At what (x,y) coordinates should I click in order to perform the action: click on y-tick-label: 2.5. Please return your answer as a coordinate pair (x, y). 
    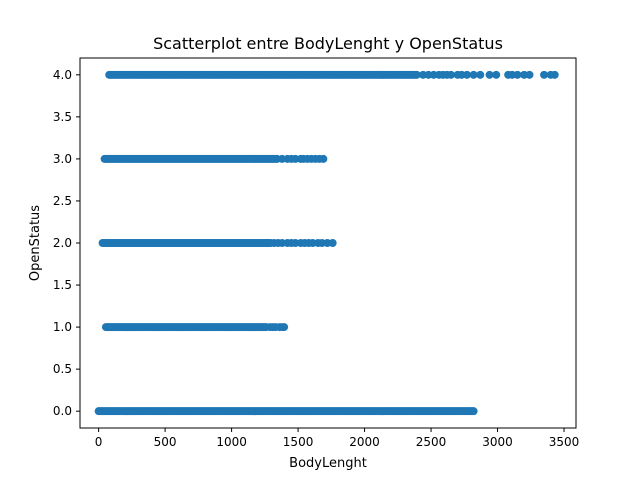
    Looking at the image, I should click on (62, 201).